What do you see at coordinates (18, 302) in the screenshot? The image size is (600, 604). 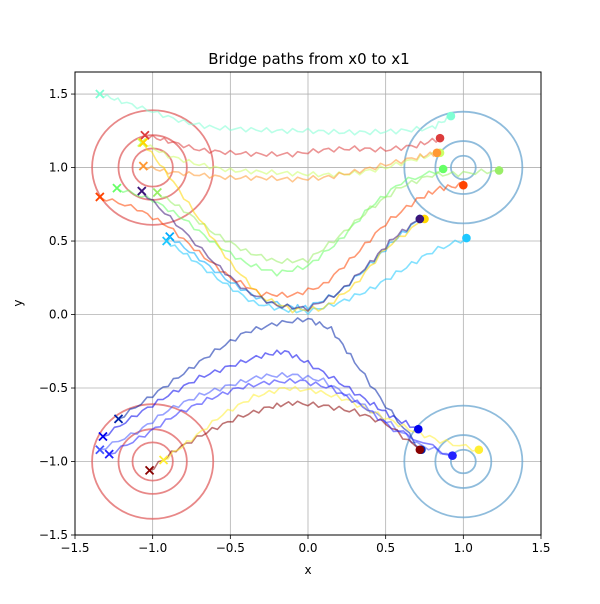 I see `y-axis-label: y` at bounding box center [18, 302].